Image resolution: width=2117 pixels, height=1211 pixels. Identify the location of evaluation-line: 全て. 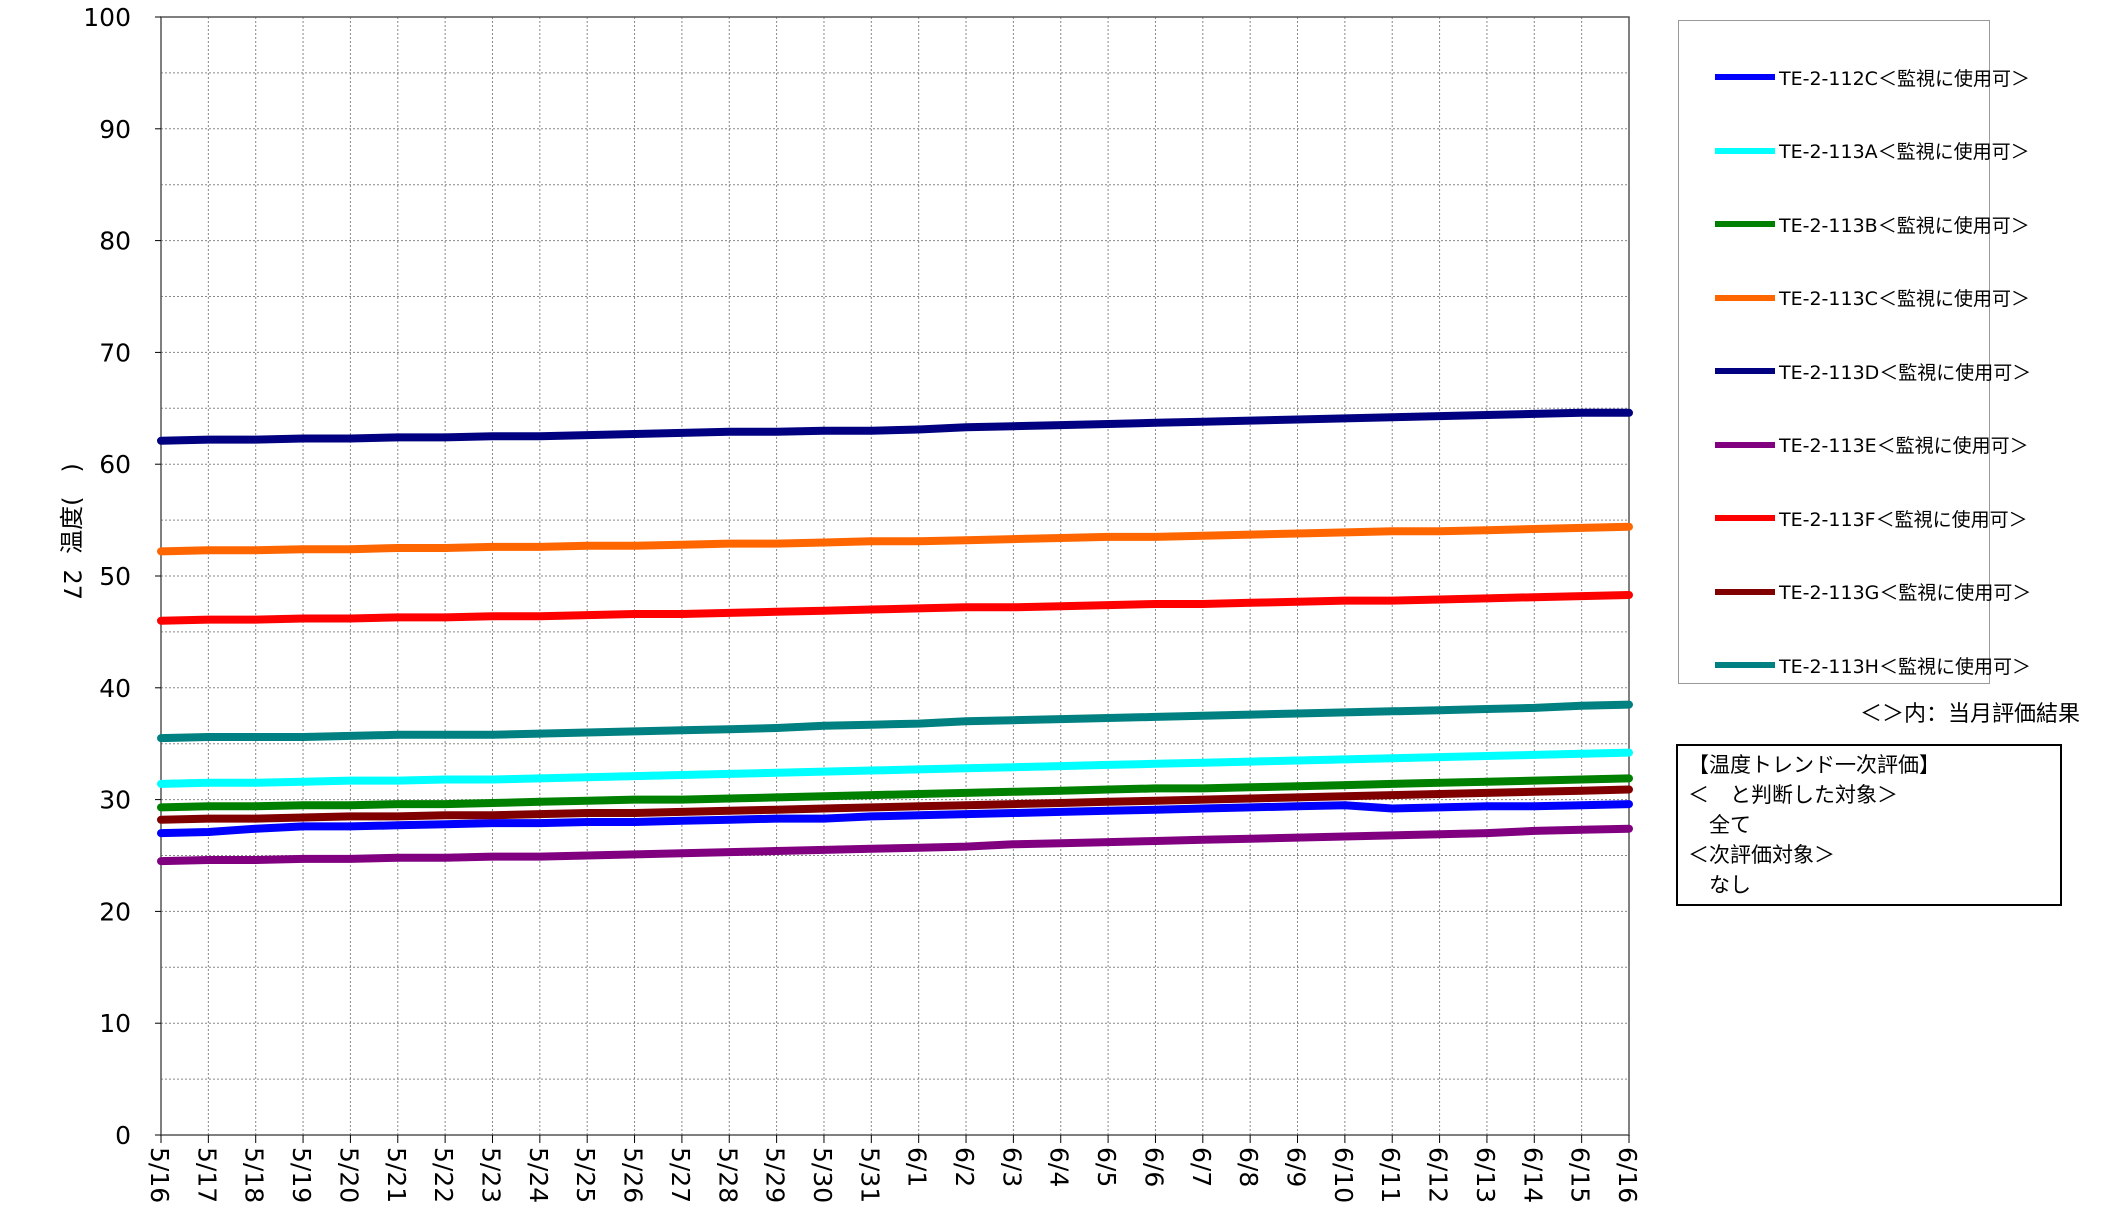
(1719, 825).